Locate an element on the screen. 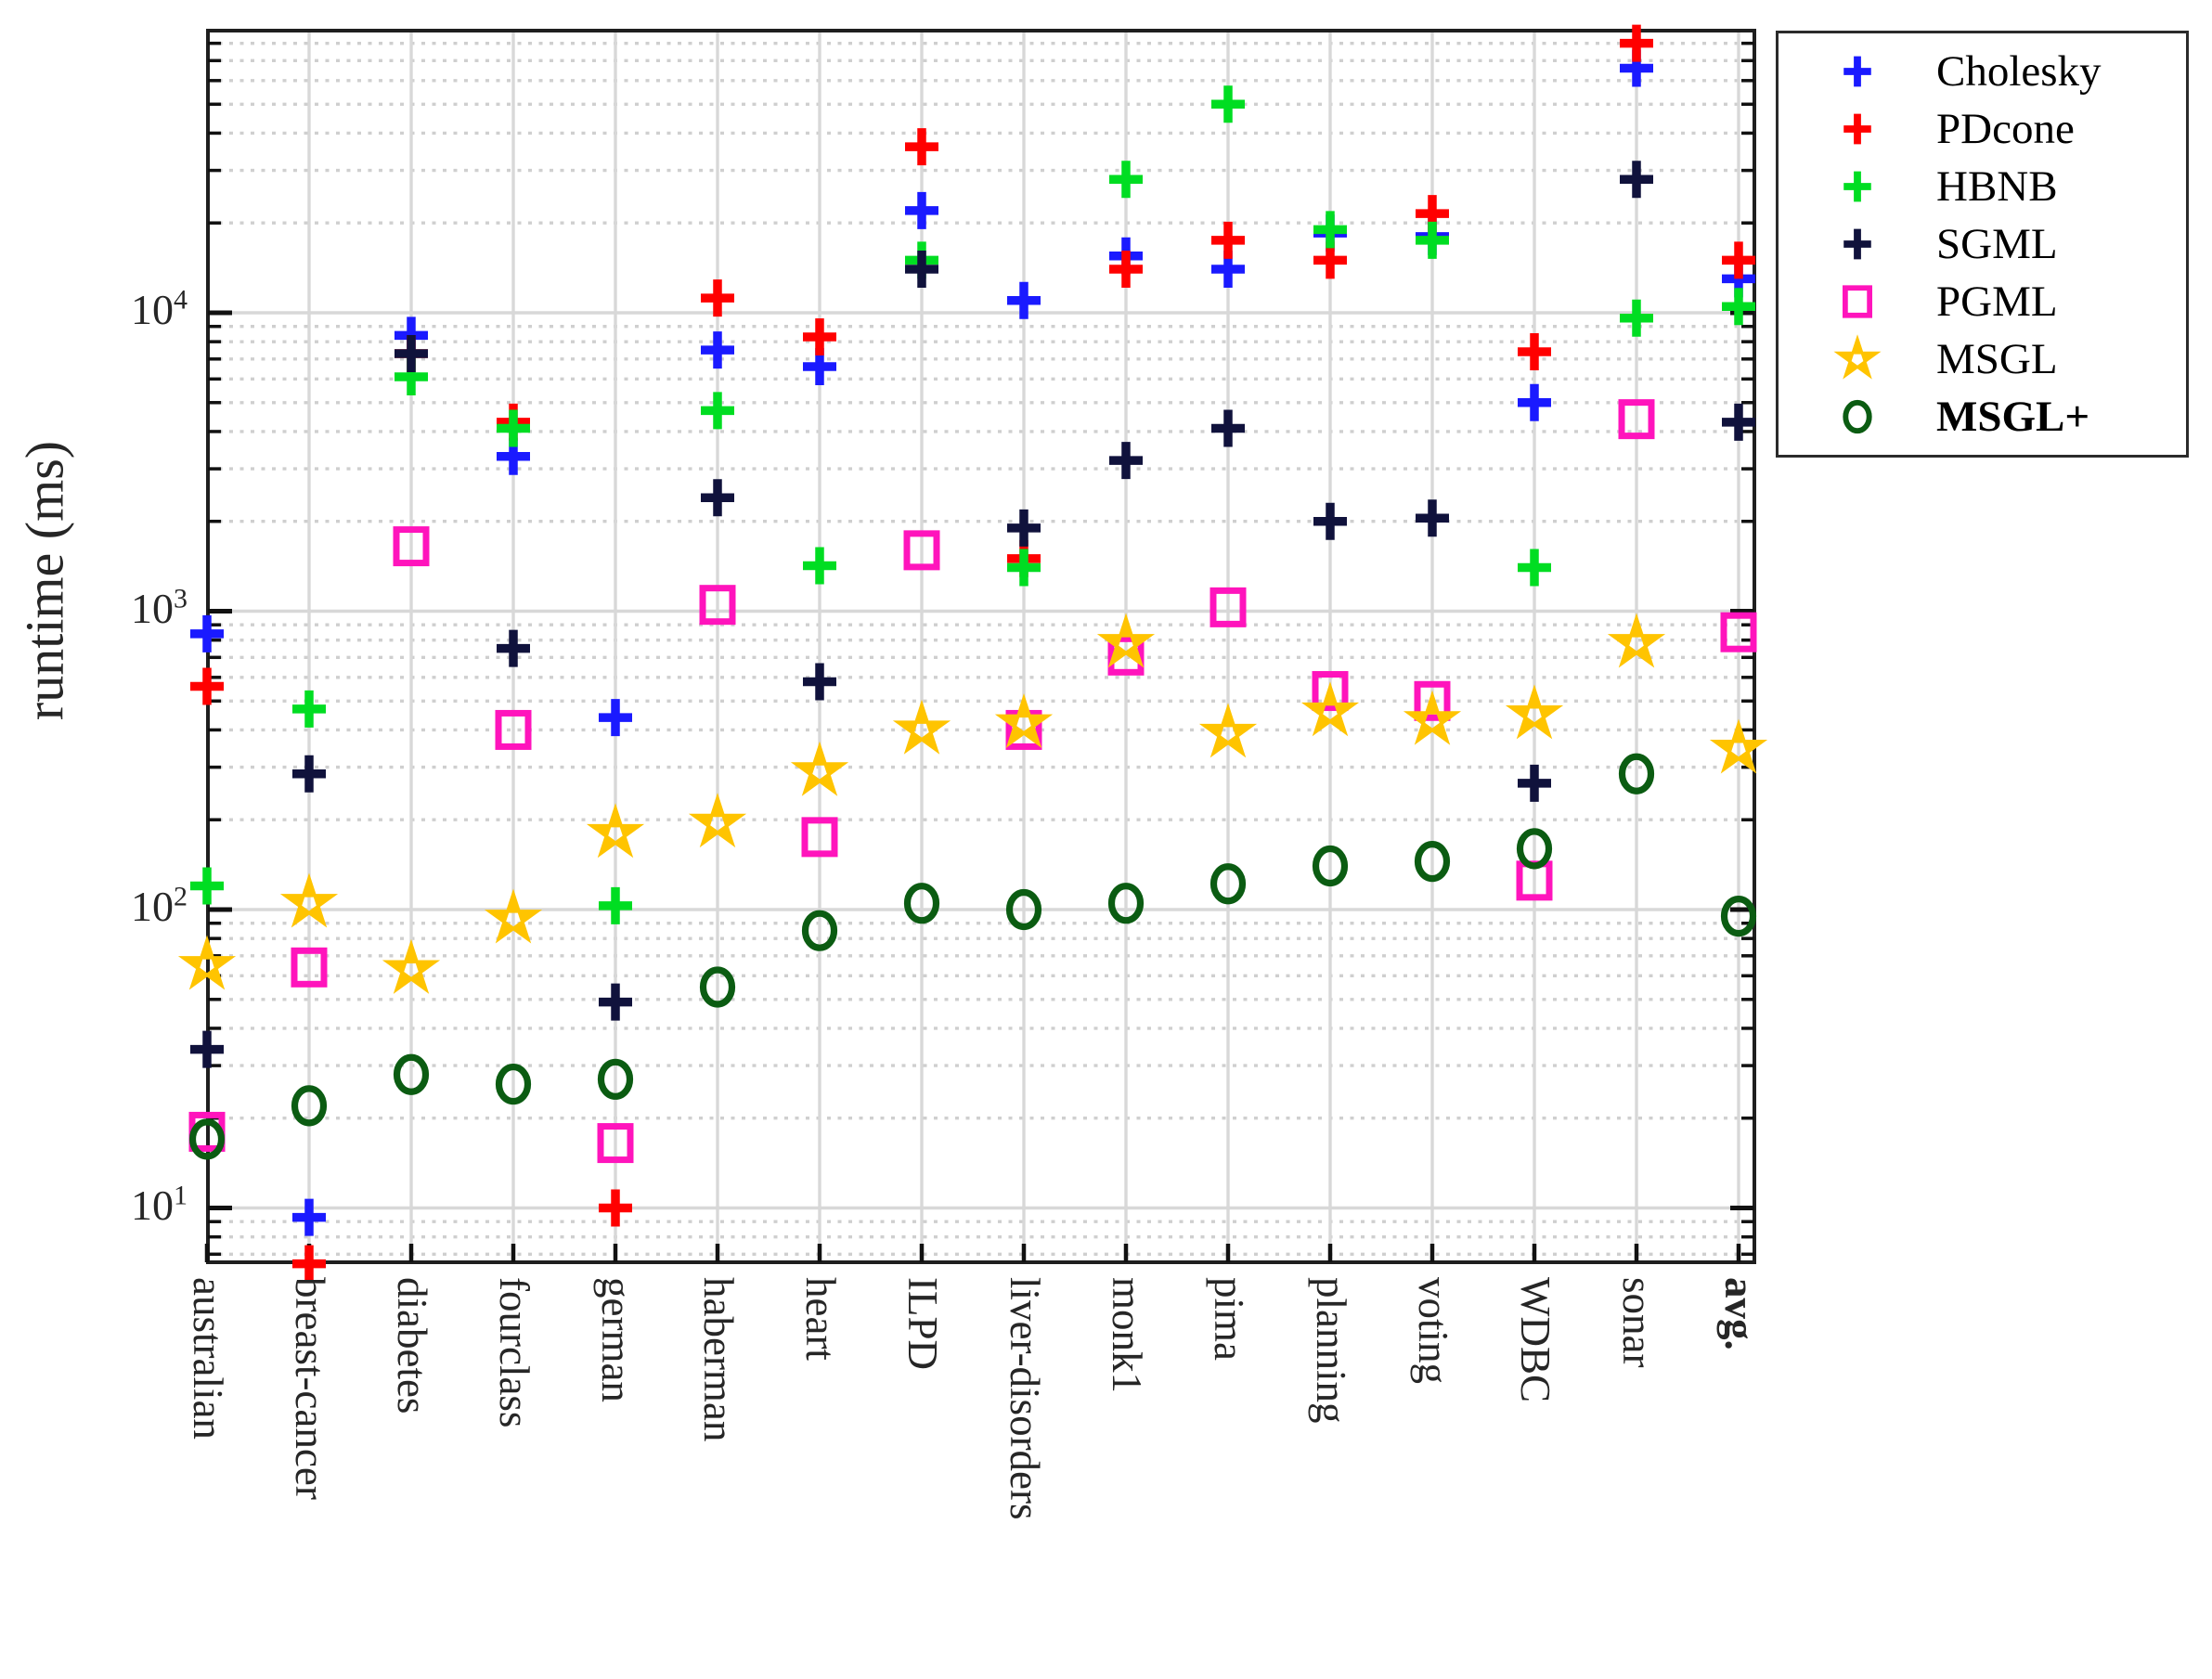 The height and width of the screenshot is (1679, 2212). legend-item-PDcone: PDcone is located at coordinates (1982, 129).